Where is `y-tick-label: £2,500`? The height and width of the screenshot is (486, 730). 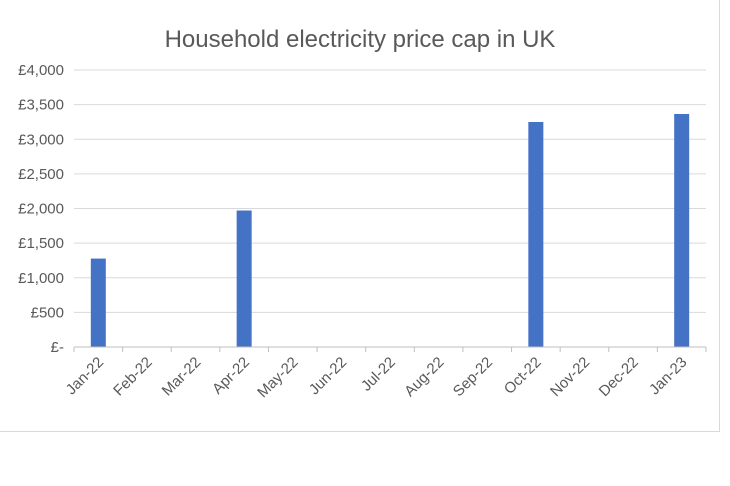 y-tick-label: £2,500 is located at coordinates (41, 174).